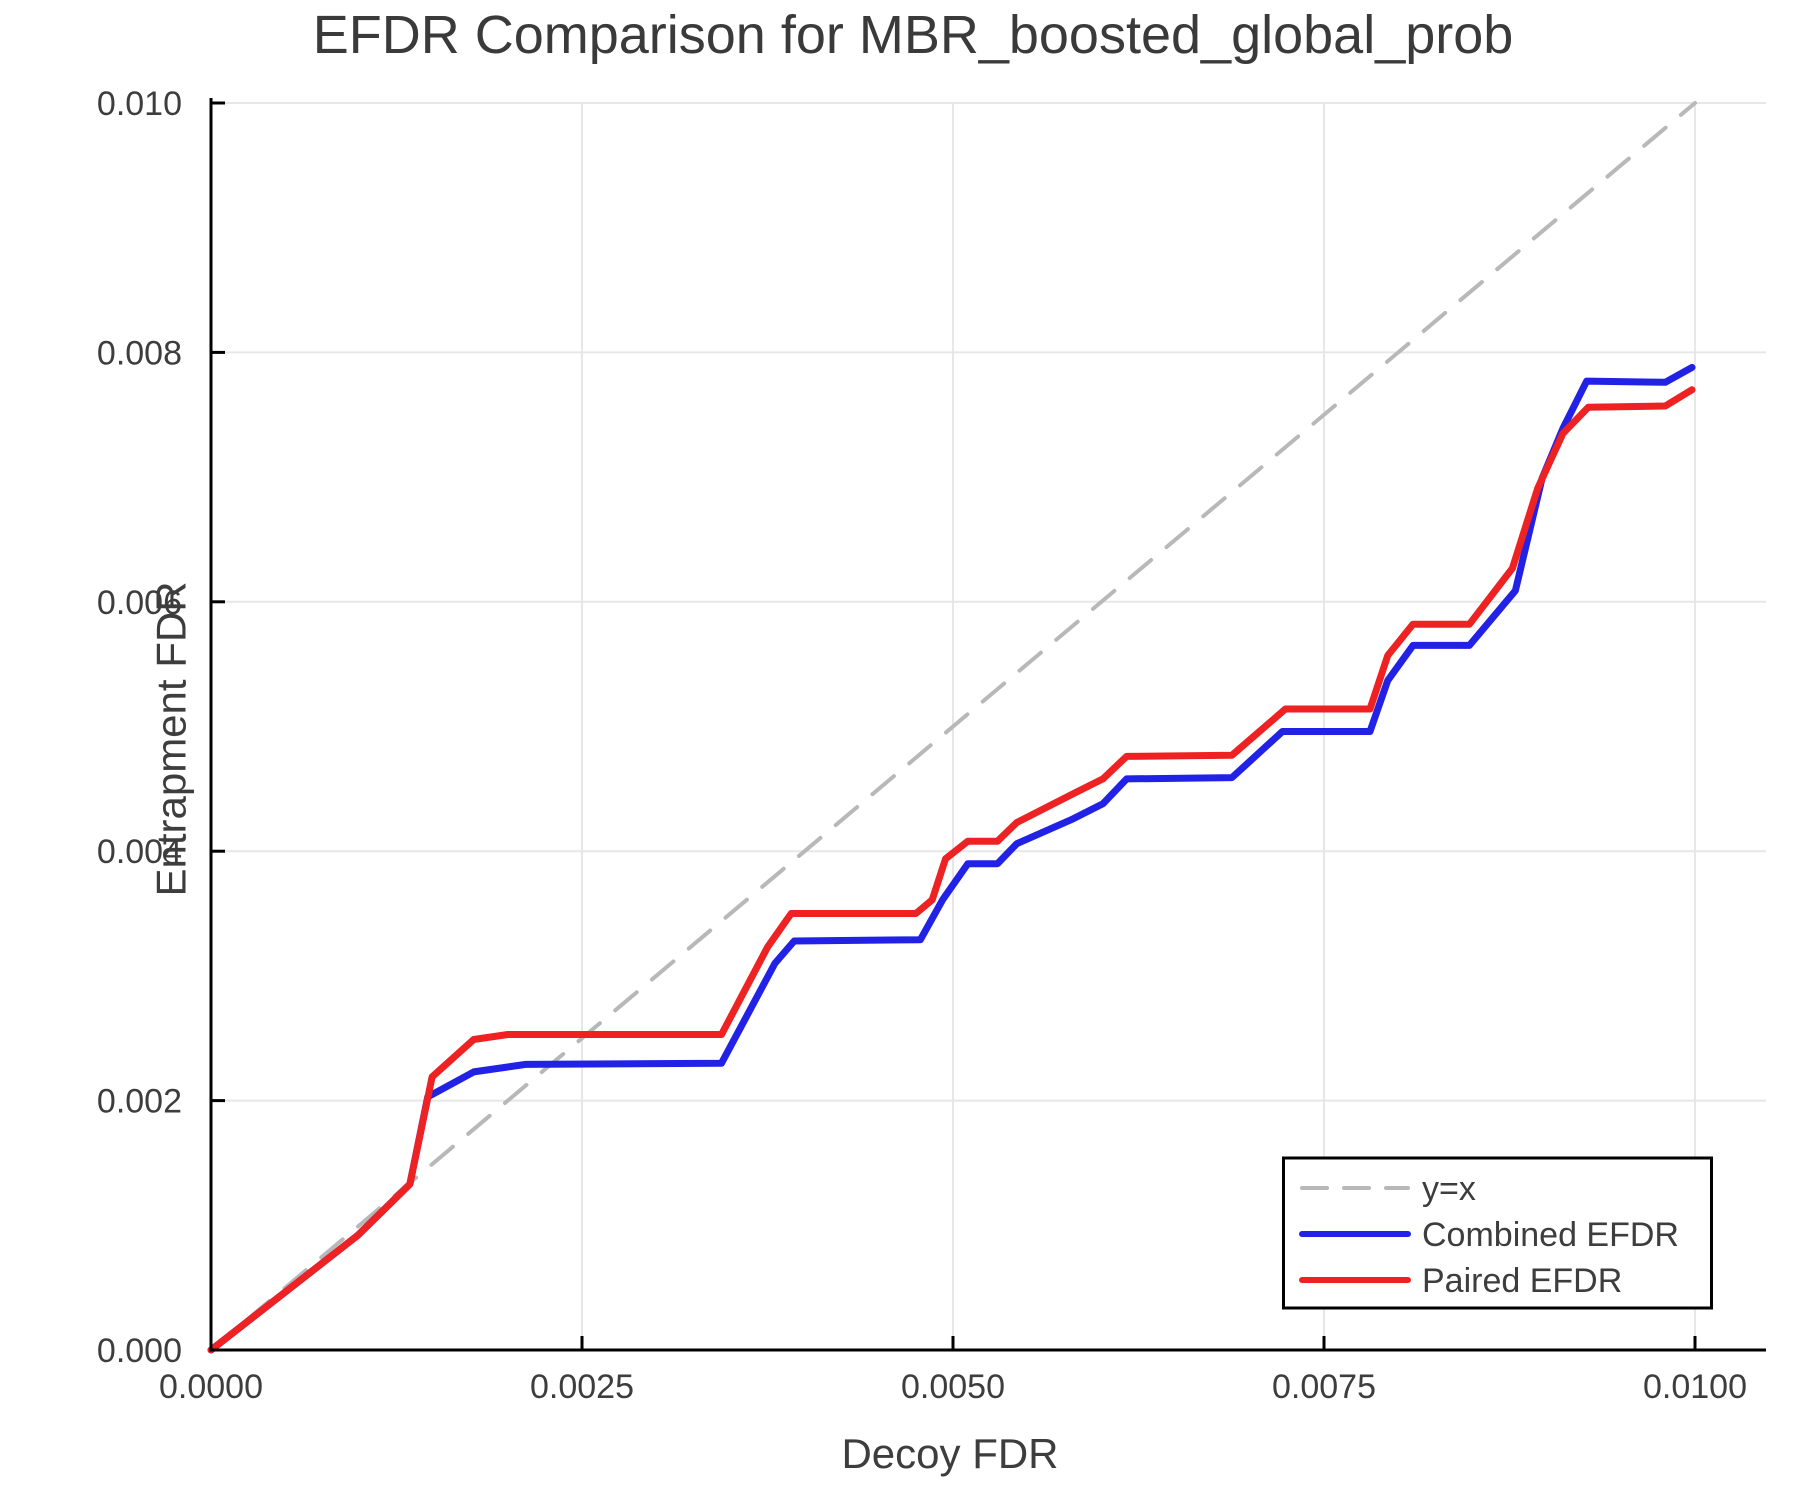 The width and height of the screenshot is (1800, 1500). What do you see at coordinates (1695, 1387) in the screenshot?
I see `x-tick-label: 0.0100` at bounding box center [1695, 1387].